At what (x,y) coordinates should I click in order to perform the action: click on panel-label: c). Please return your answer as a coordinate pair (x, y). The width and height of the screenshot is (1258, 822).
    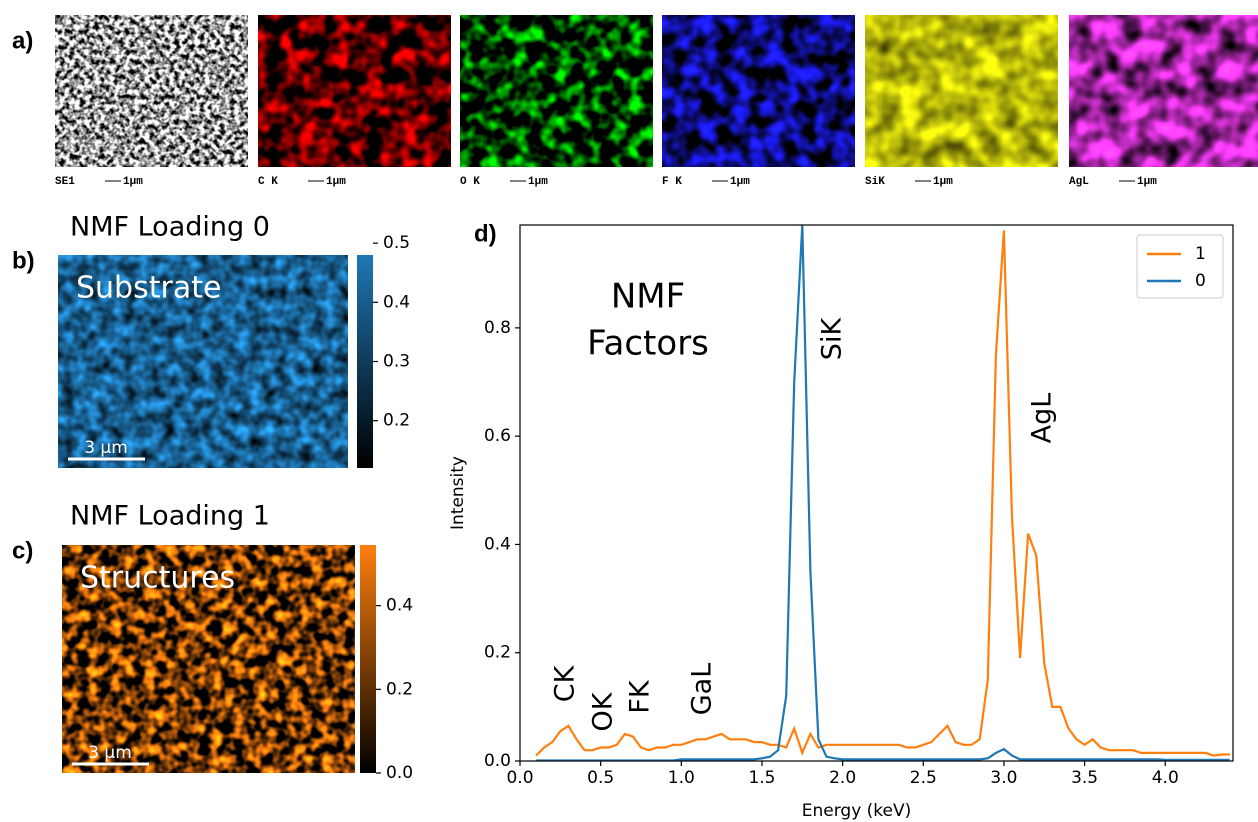
    Looking at the image, I should click on (22, 550).